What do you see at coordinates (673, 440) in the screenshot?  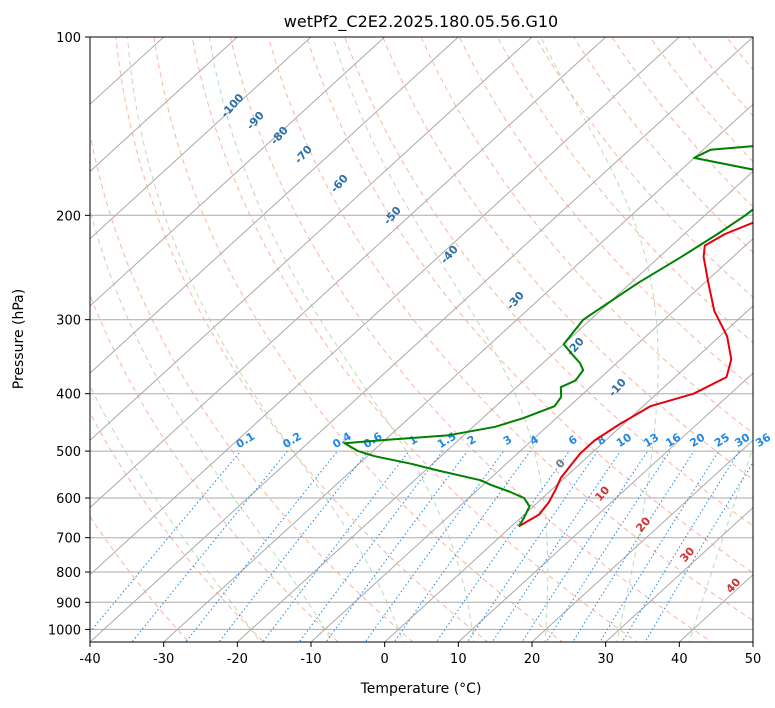 I see `mixing-ratio-label: 16` at bounding box center [673, 440].